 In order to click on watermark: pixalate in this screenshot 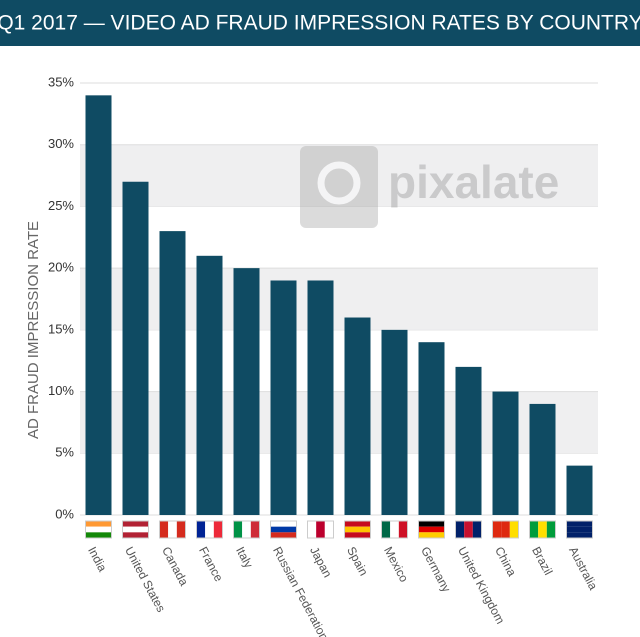, I will do `click(429, 187)`.